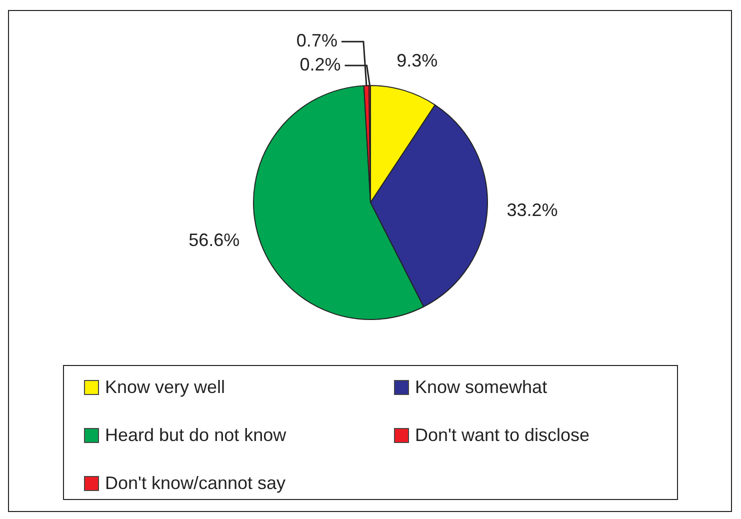 This screenshot has width=741, height=519. What do you see at coordinates (214, 240) in the screenshot?
I see `data-label: 56.6%` at bounding box center [214, 240].